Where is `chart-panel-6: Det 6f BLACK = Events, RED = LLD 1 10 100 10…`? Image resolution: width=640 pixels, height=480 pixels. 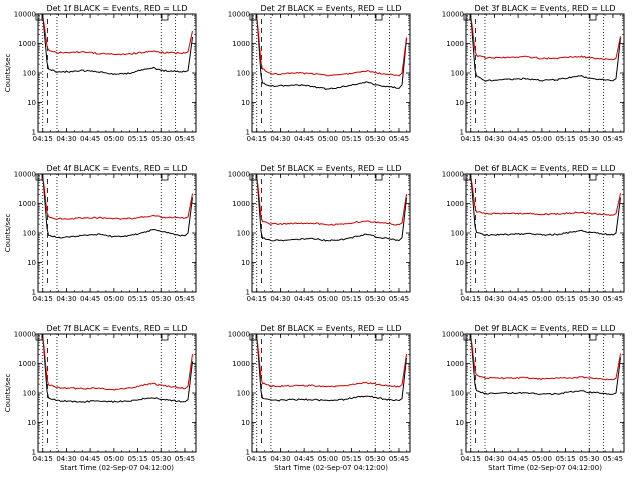 chart-panel-6: Det 6f BLACK = Events, RED = LLD 1 10 100 10… is located at coordinates (533, 233).